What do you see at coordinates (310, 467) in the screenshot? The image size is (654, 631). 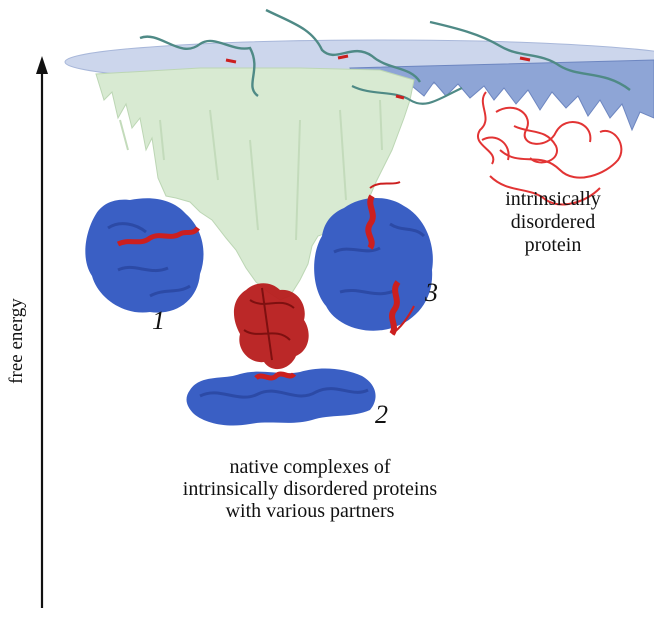 I see `caption-line-1: native complexes of` at bounding box center [310, 467].